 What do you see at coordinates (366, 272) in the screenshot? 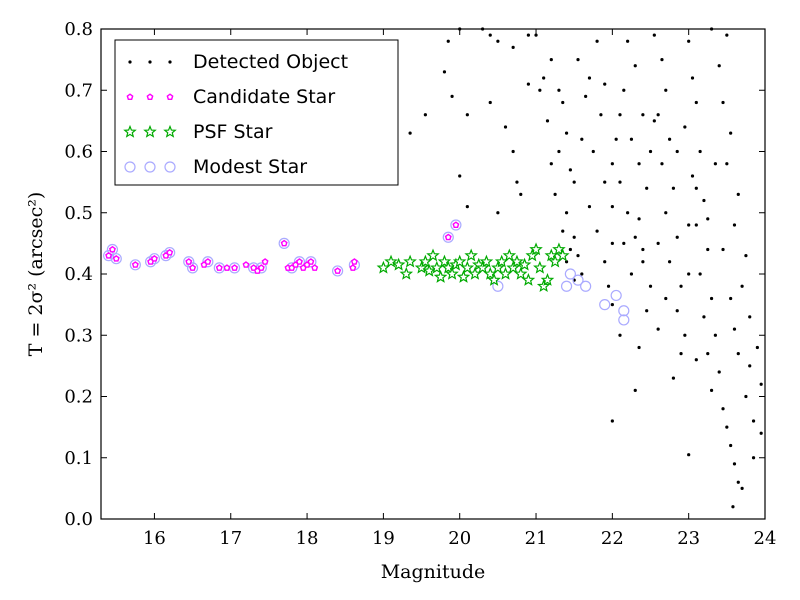
I see `series-modest-star` at bounding box center [366, 272].